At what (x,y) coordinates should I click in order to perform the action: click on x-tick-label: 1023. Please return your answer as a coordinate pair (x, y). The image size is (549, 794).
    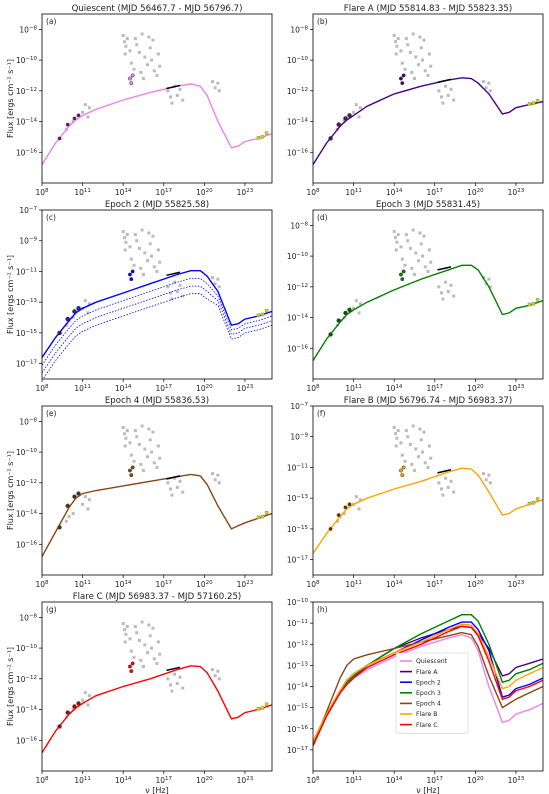
    Looking at the image, I should click on (245, 780).